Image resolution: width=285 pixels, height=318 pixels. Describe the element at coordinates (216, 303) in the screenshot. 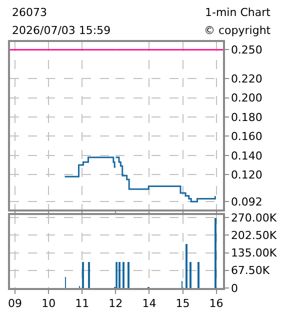

I see `x-tick-label: 16` at that location.